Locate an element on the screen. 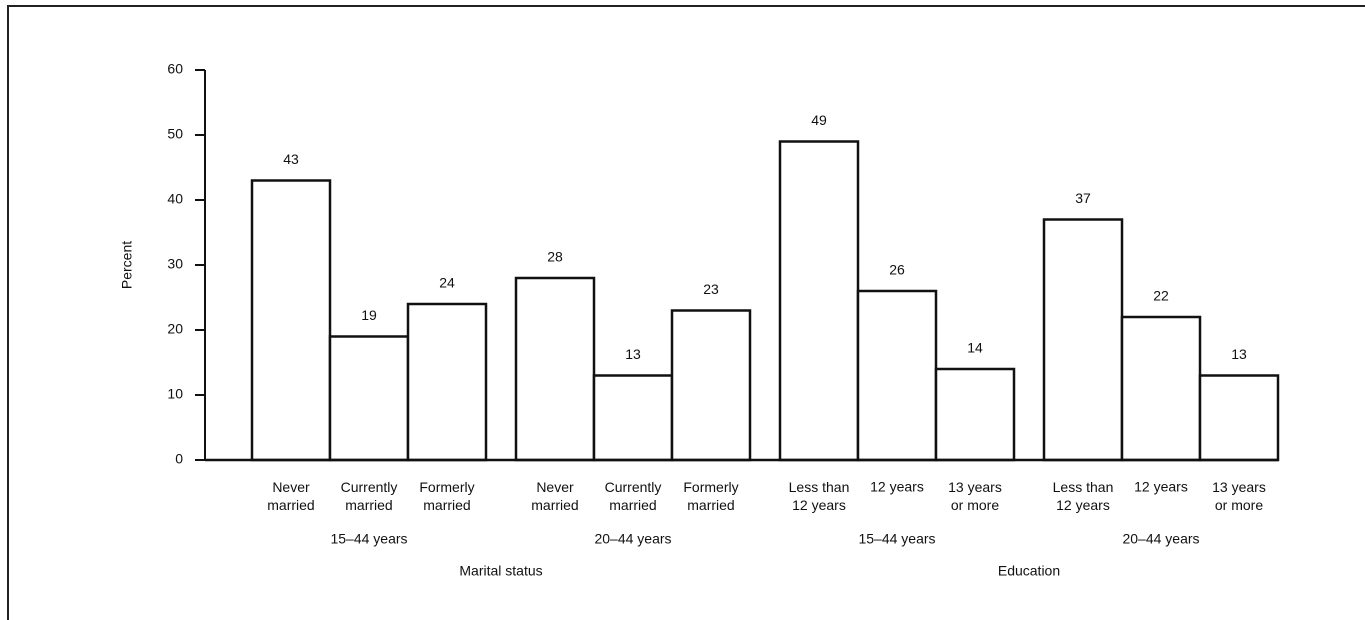 The width and height of the screenshot is (1365, 620). value-label: 43 is located at coordinates (291, 159).